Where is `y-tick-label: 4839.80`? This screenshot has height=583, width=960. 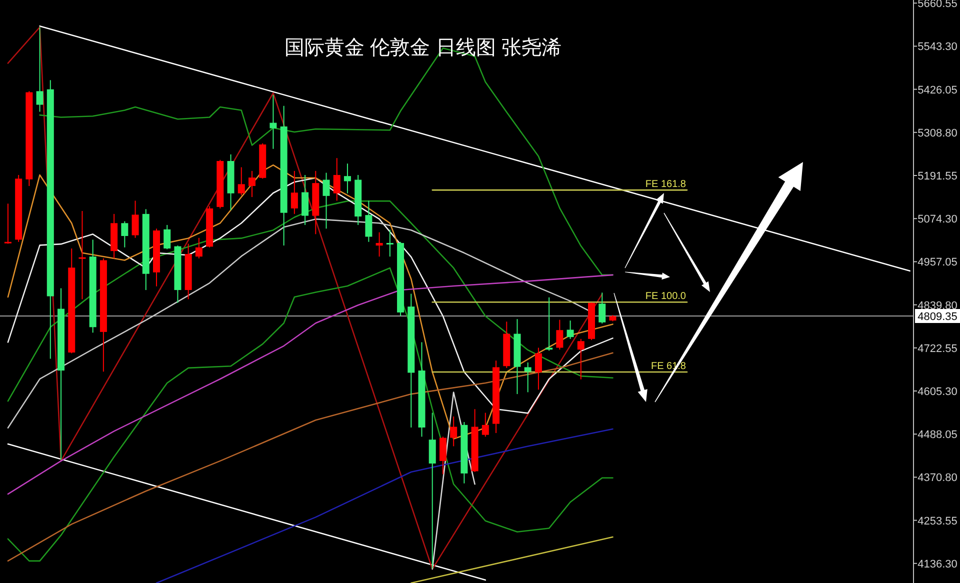
y-tick-label: 4839.80 is located at coordinates (938, 306).